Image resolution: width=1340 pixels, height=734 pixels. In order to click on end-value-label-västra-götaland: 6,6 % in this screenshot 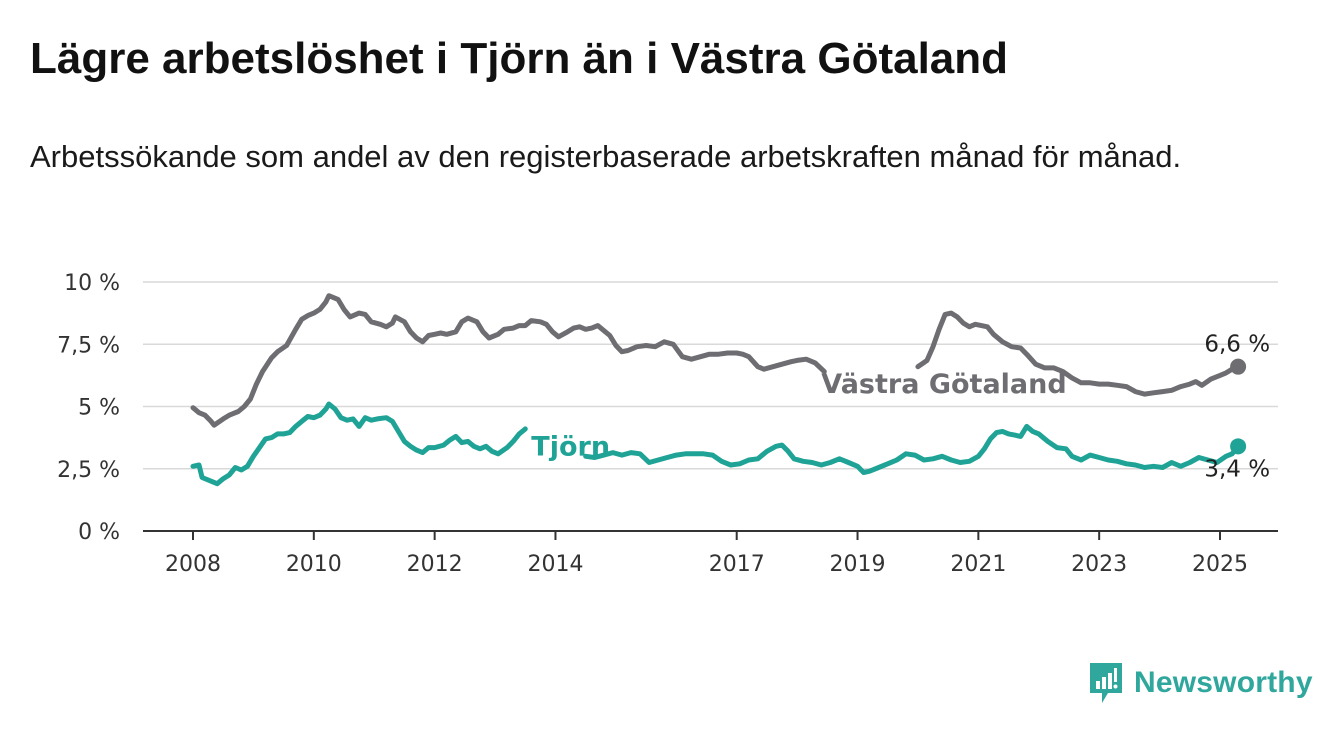, I will do `click(1237, 345)`.